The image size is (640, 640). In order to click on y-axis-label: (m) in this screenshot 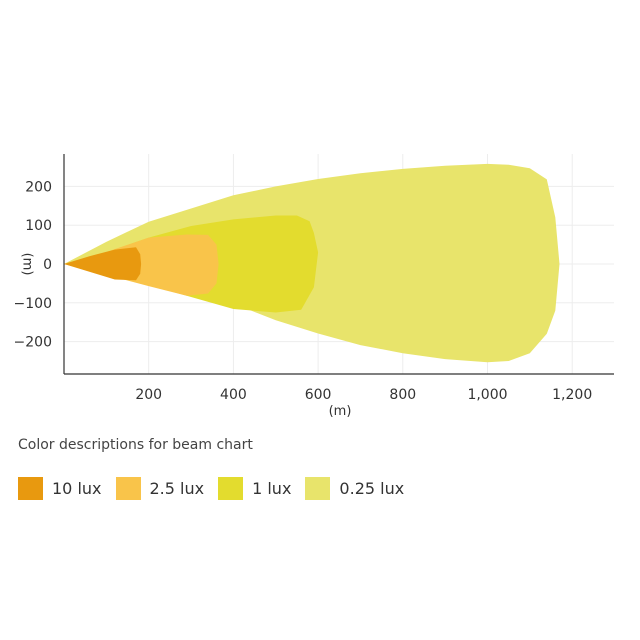, I will do `click(27, 264)`.